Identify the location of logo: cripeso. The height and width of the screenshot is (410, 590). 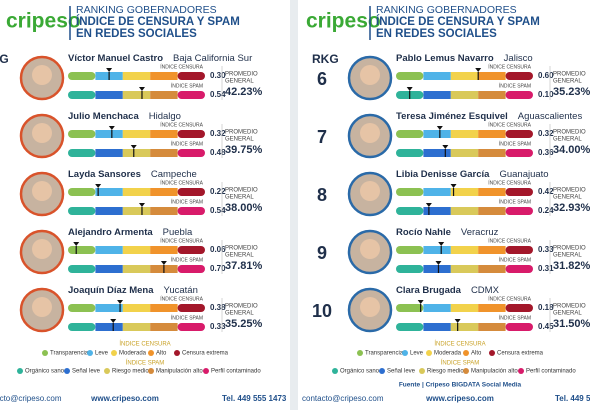
(43, 21).